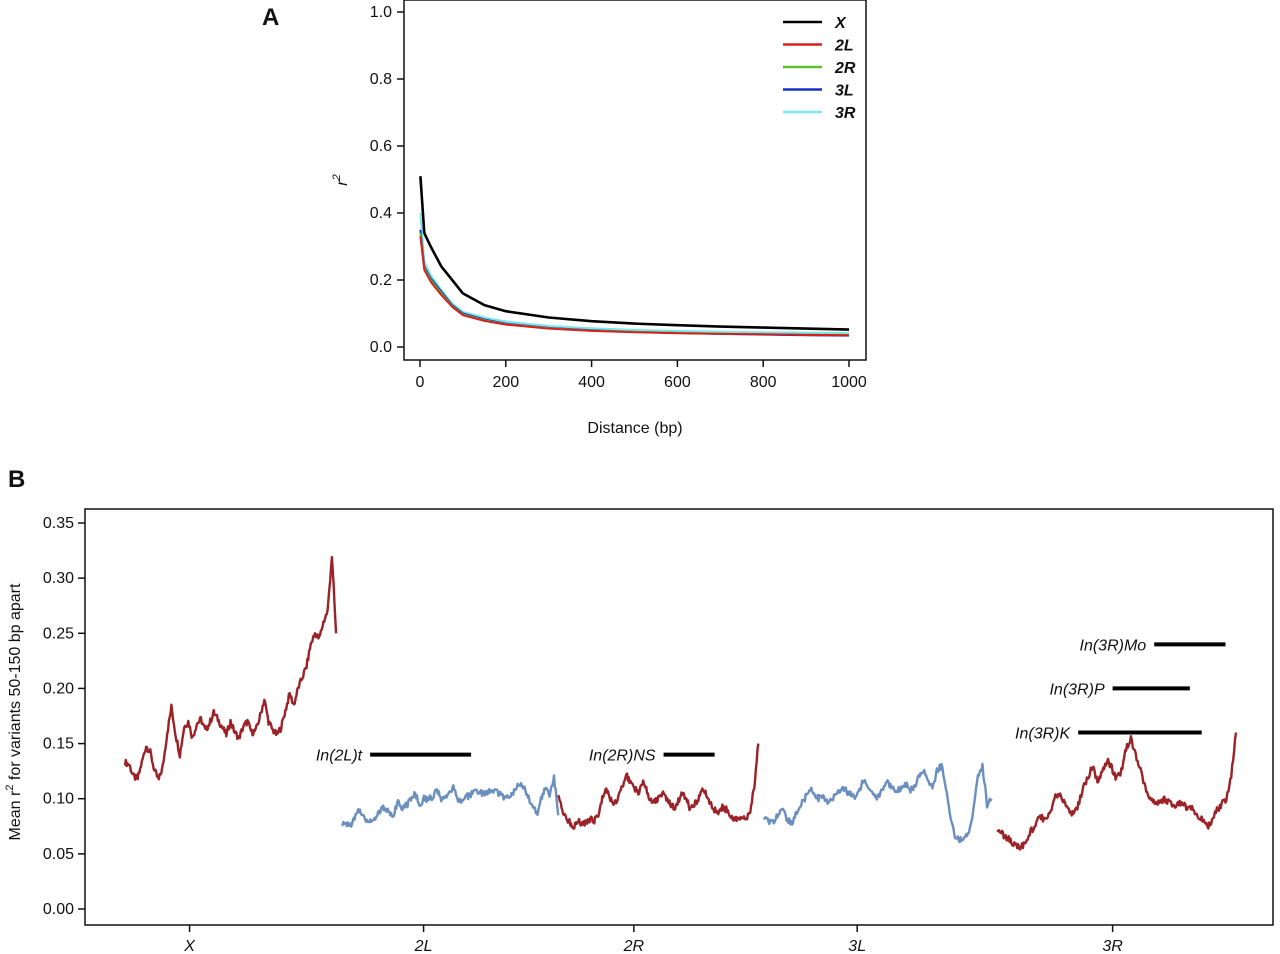 The height and width of the screenshot is (954, 1280). I want to click on panel-a-x-tick-label: 600, so click(677, 382).